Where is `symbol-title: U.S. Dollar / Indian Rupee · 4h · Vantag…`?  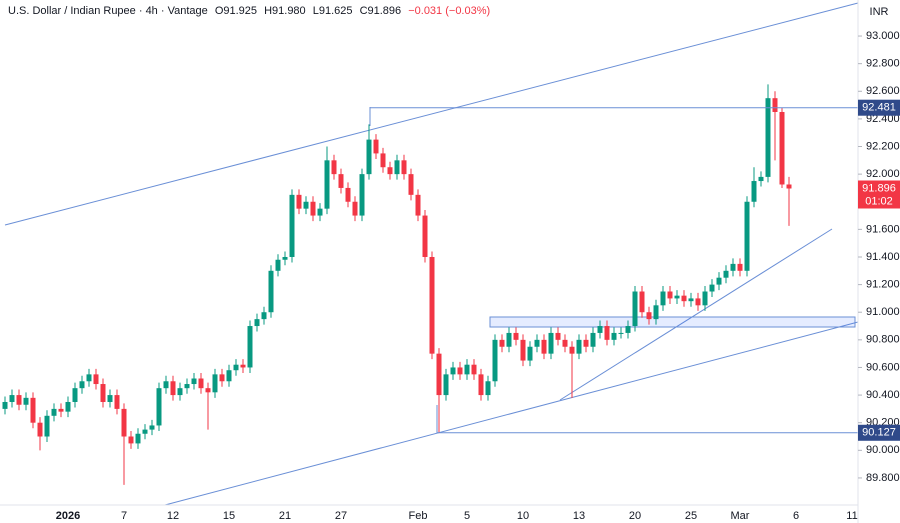
symbol-title: U.S. Dollar / Indian Rupee · 4h · Vantag… is located at coordinates (108, 11).